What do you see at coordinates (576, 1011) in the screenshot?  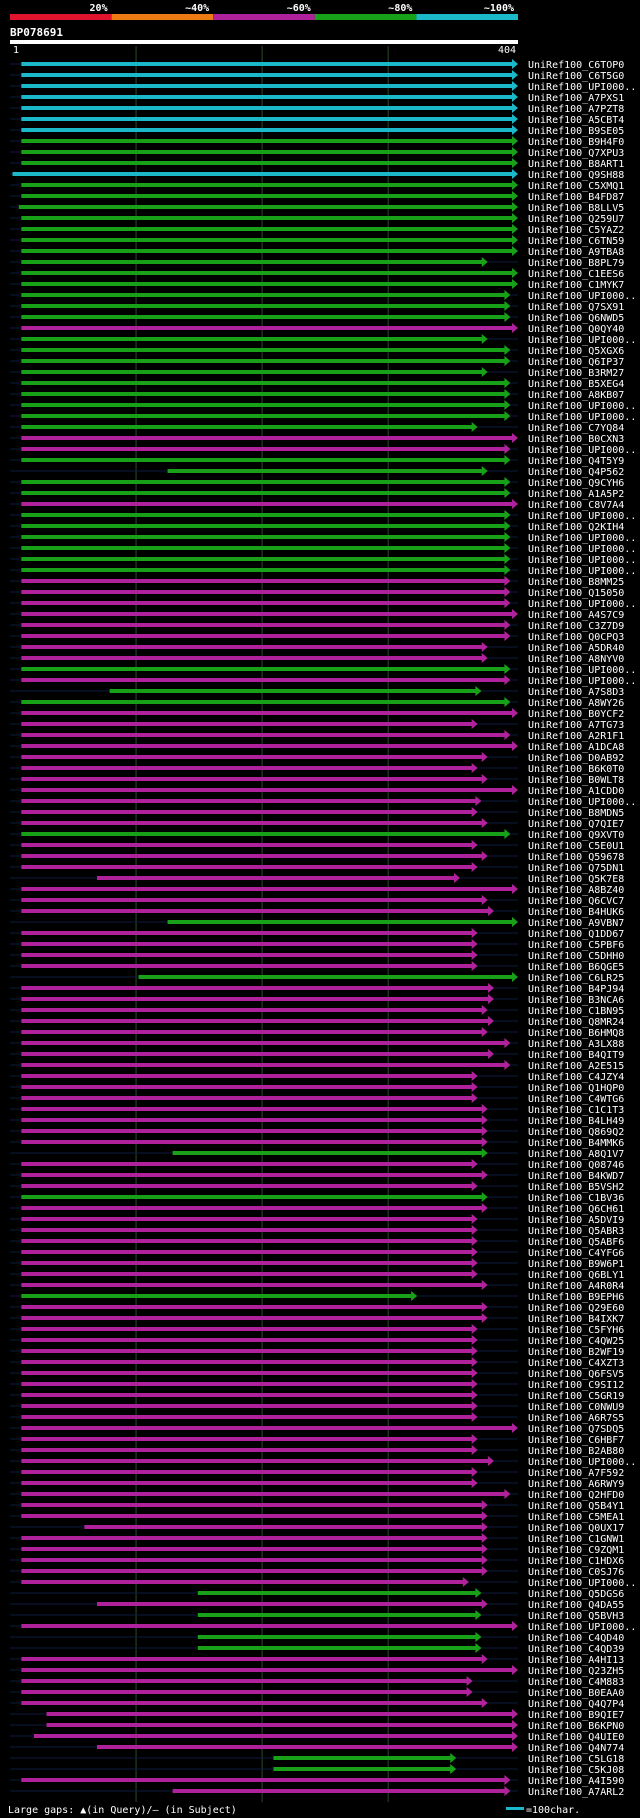 I see `hit-label: UniRef100_C1BN95` at bounding box center [576, 1011].